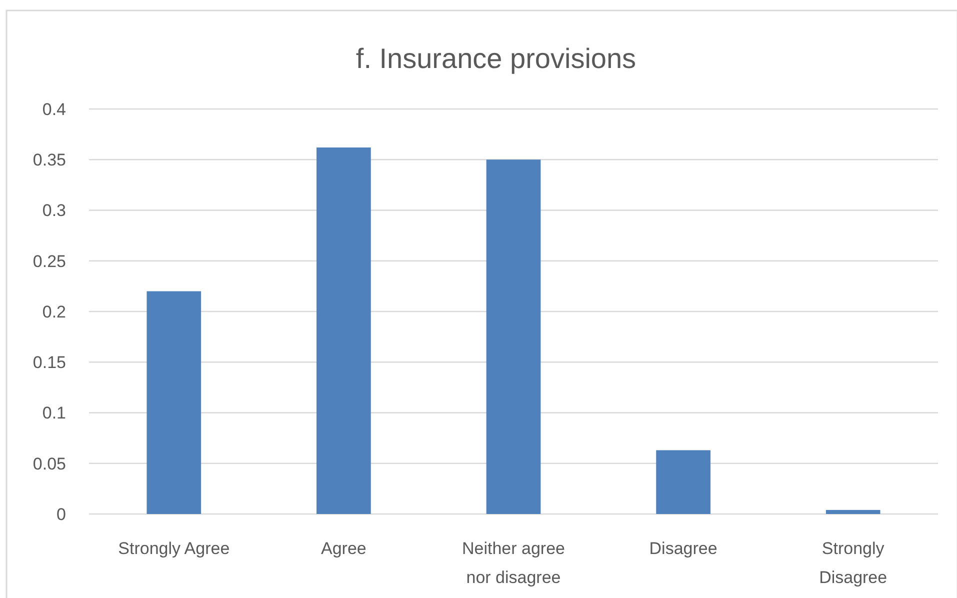  Describe the element at coordinates (343, 548) in the screenshot. I see `x-tick-label: Agree` at that location.